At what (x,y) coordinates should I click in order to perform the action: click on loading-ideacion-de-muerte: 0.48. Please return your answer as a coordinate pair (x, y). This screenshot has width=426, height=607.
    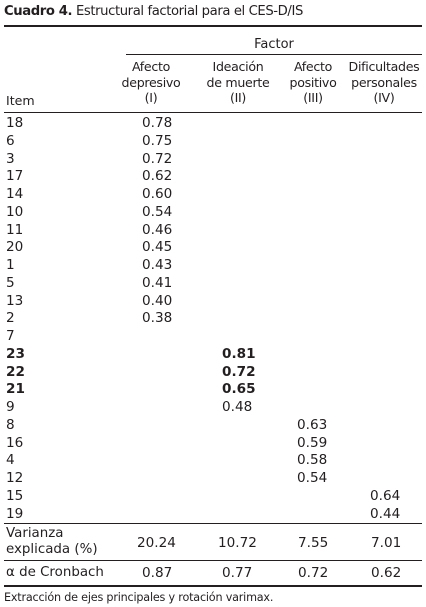
    Looking at the image, I should click on (237, 407).